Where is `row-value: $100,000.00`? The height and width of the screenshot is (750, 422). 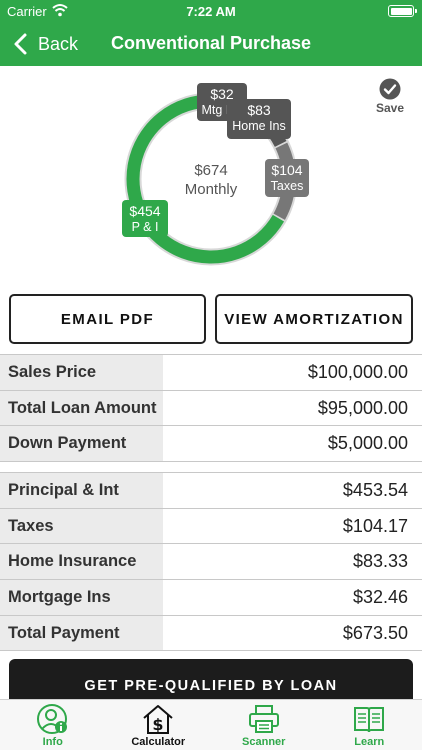
row-value: $100,000.00 is located at coordinates (357, 371).